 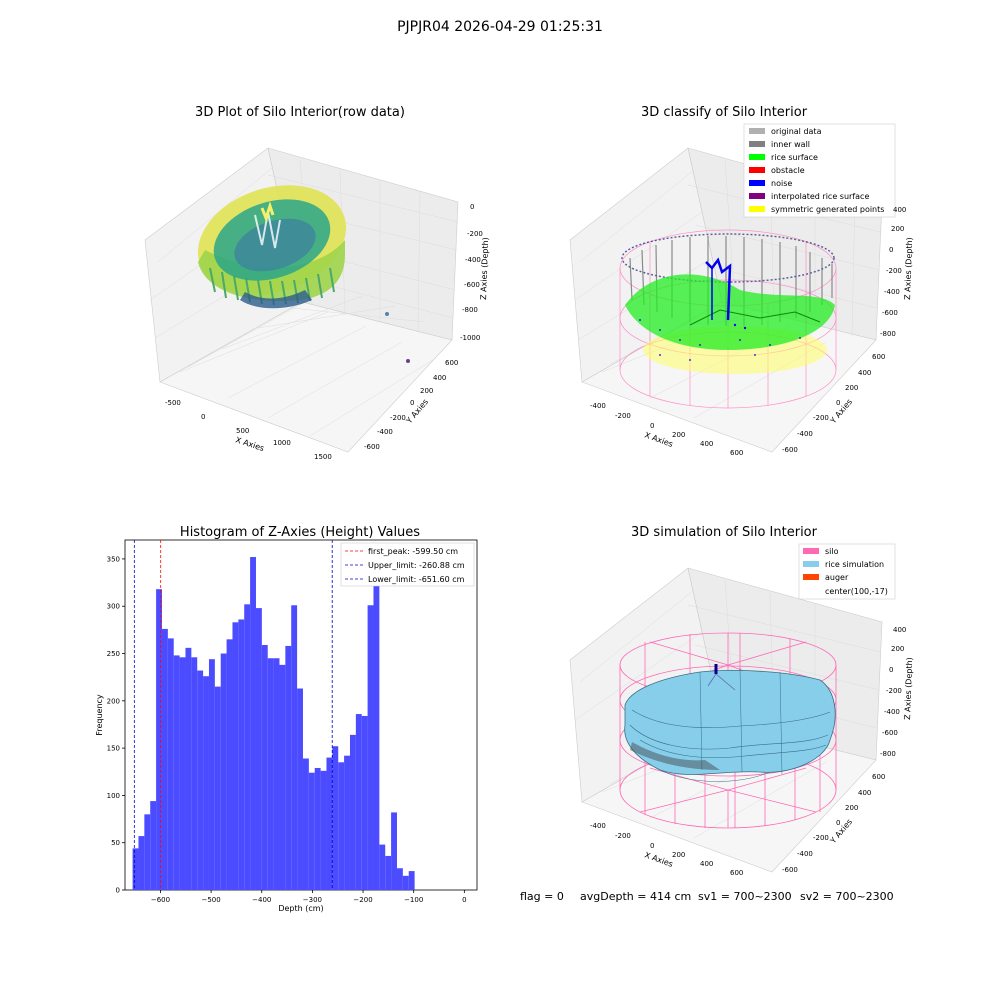 I want to click on legend-label: silo, so click(x=832, y=551).